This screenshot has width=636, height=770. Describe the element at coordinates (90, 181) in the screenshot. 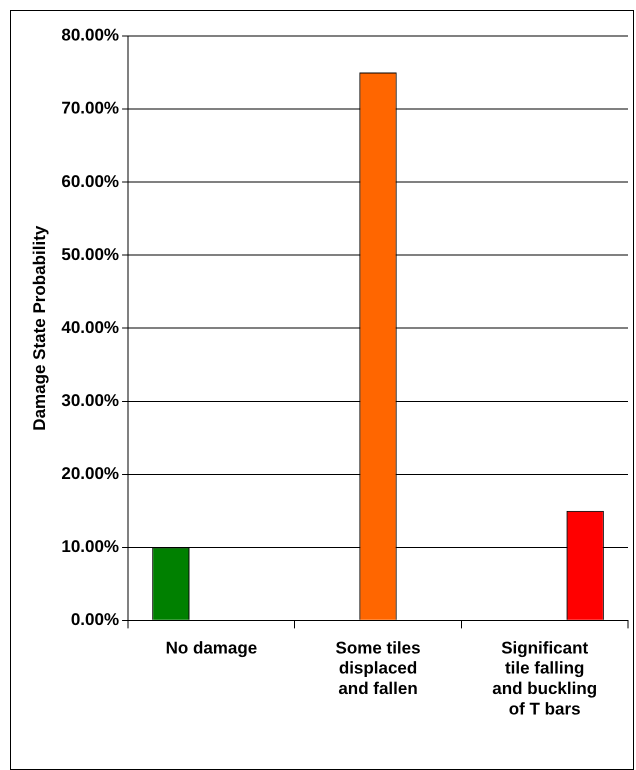

I see `y-tick-label: 60.00%` at that location.